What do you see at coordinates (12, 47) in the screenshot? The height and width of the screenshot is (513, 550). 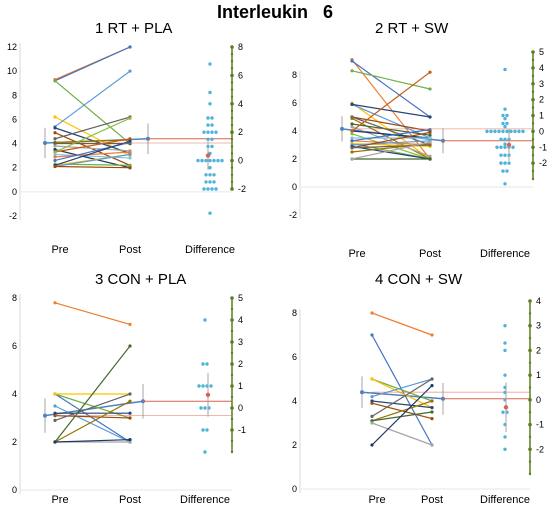 I see `y-tick-label: 12` at bounding box center [12, 47].